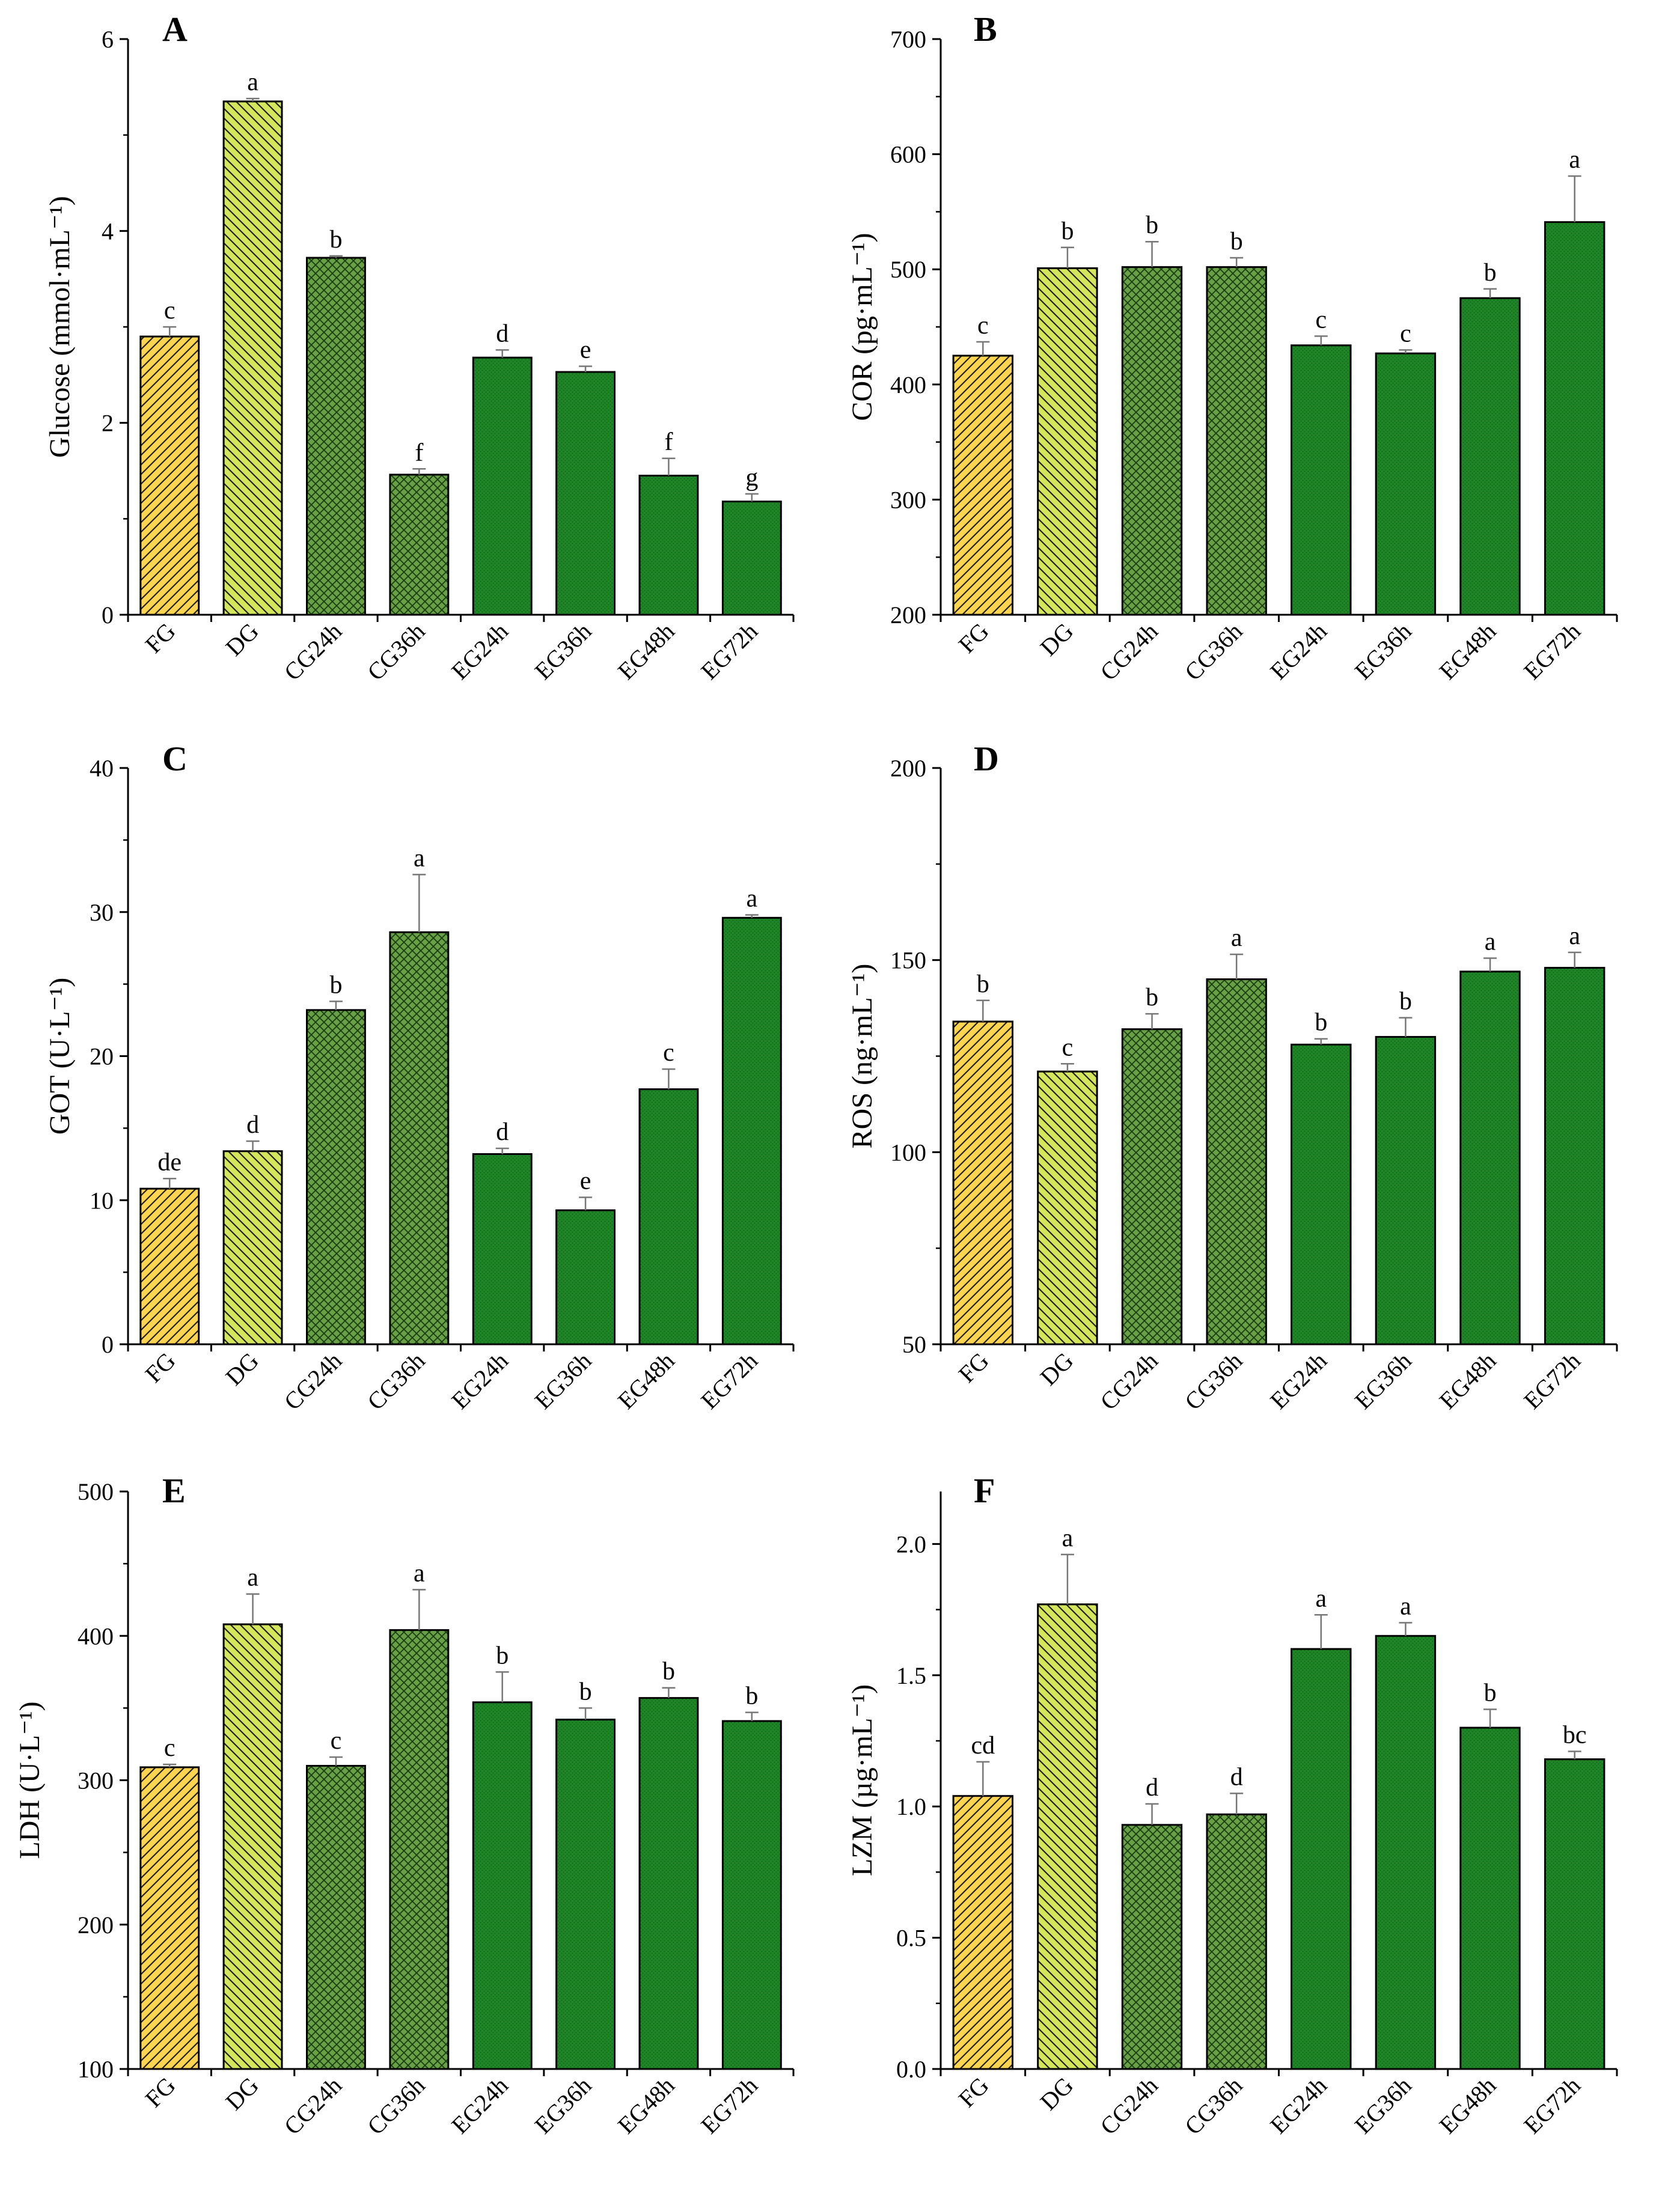 The width and height of the screenshot is (1671, 2212). I want to click on y-tick-label: 0.5, so click(911, 1938).